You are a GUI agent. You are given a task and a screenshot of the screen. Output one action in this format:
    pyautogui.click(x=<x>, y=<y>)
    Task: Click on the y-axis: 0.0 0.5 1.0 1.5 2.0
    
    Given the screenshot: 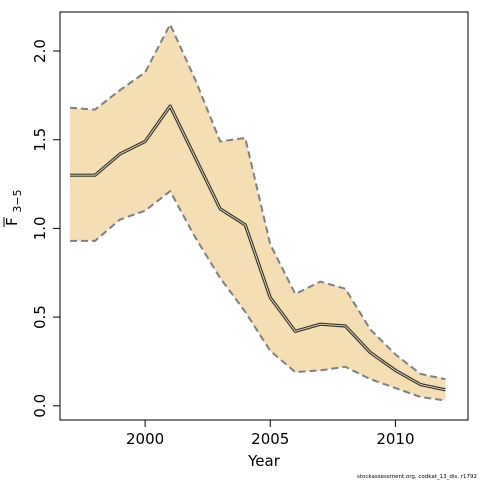 What is the action you would take?
    pyautogui.click(x=45, y=228)
    